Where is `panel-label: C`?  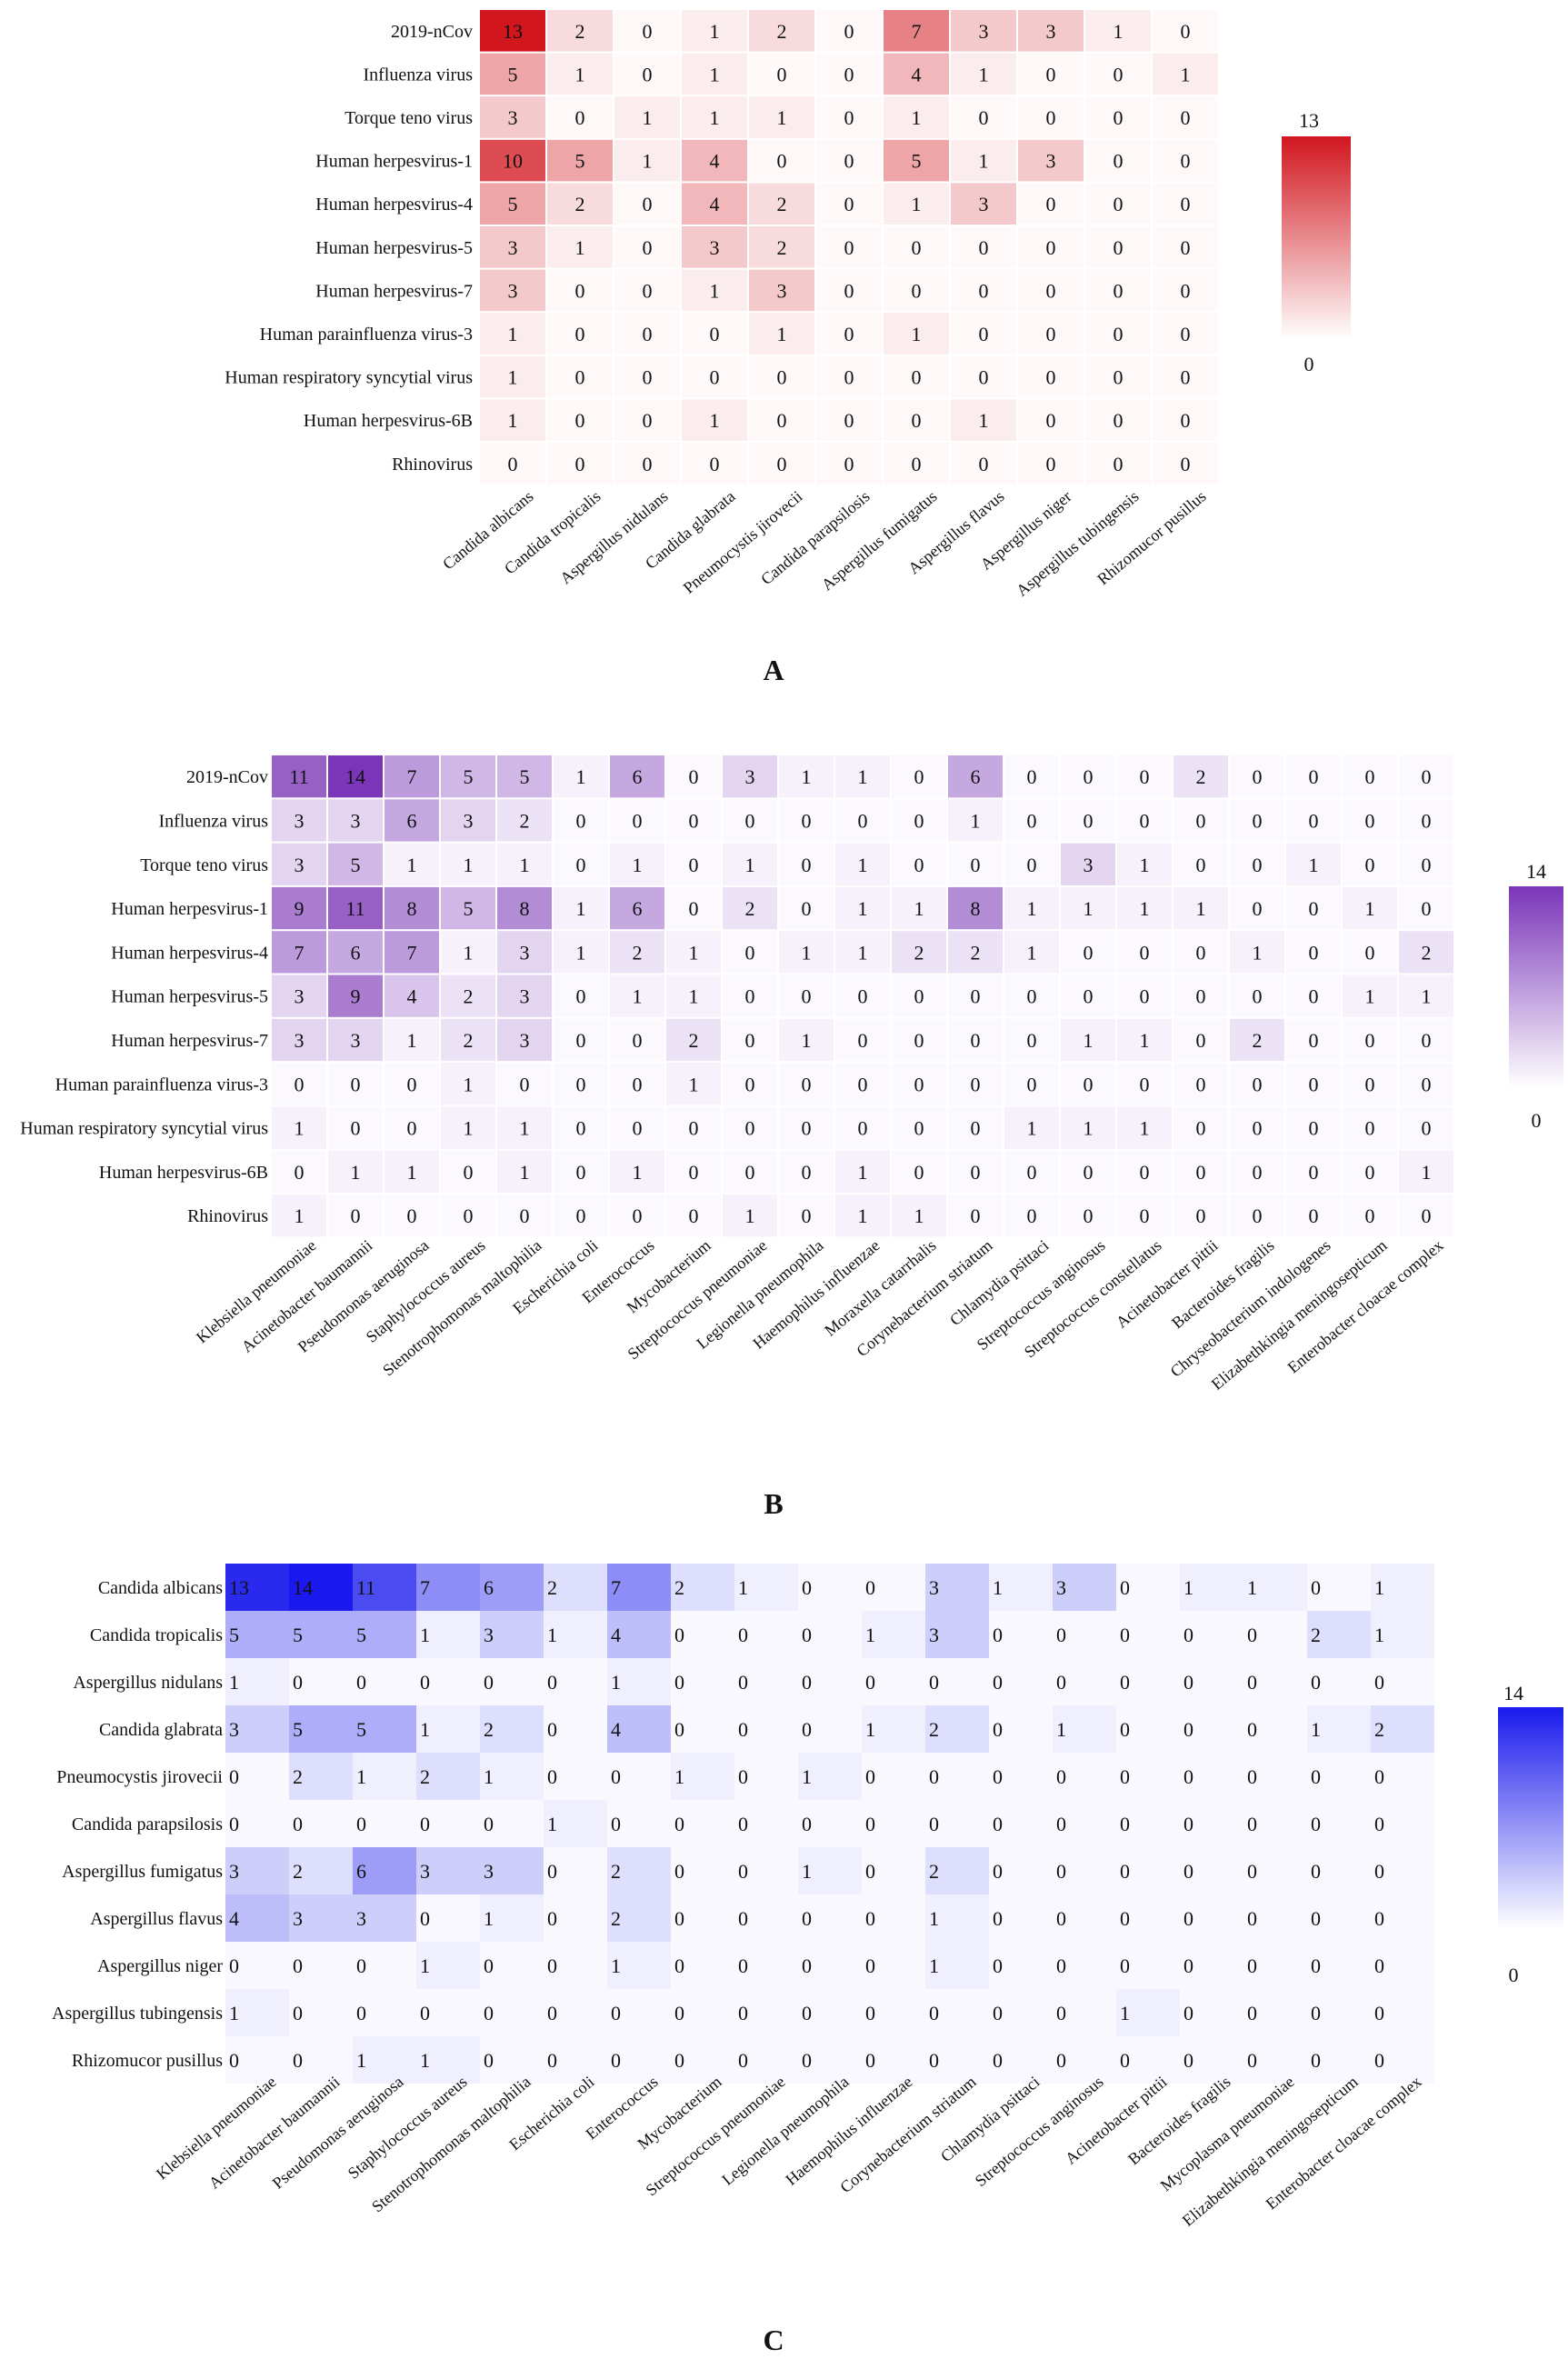 panel-label: C is located at coordinates (774, 2340).